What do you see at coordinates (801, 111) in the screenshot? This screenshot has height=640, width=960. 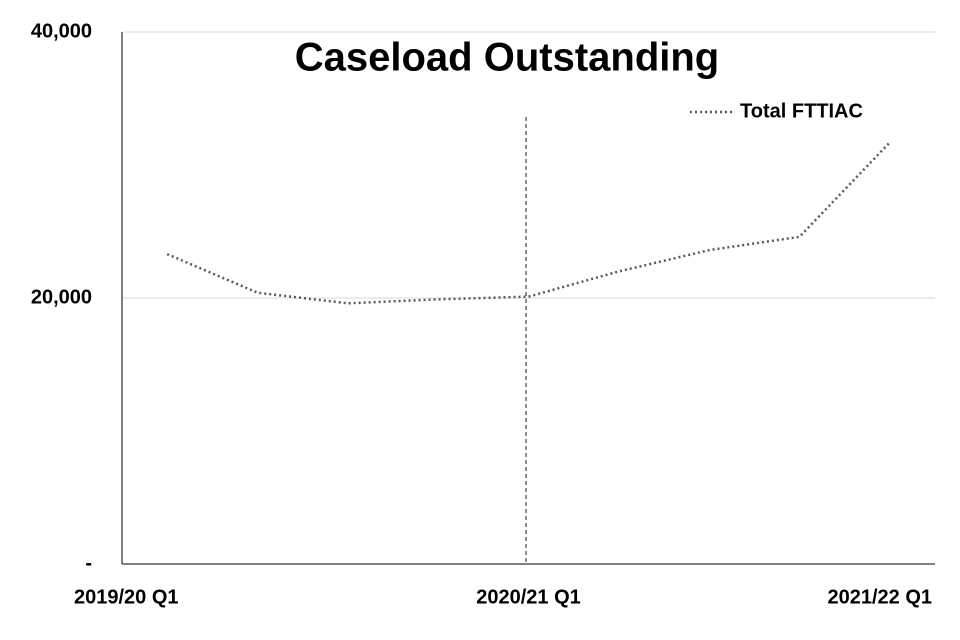 I see `legend-label: Total FTTIAC` at bounding box center [801, 111].